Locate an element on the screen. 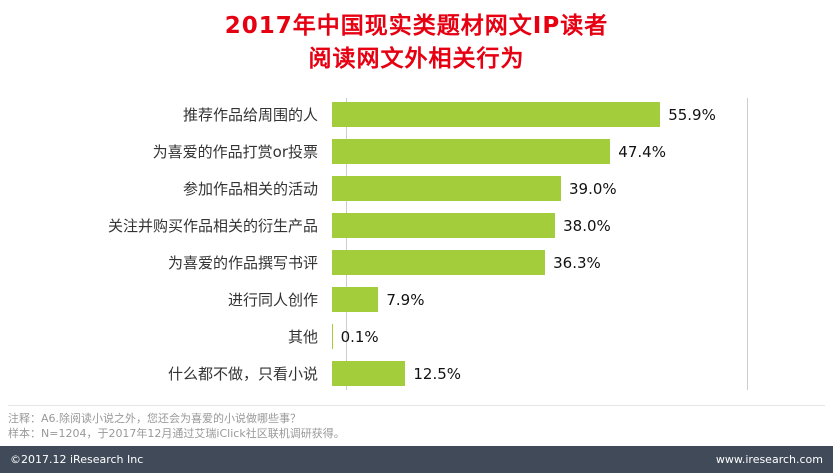 The height and width of the screenshot is (473, 833). footnote-definition: 注释：A6.除阅读小说之外，您还会为喜爱的小说做哪些事？ is located at coordinates (155, 418).